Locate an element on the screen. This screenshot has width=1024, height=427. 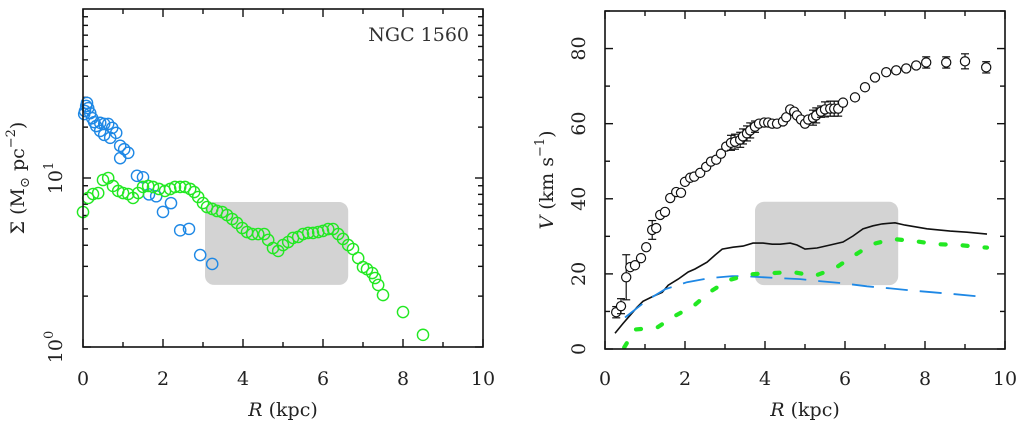
left-y-axis-label: Σ (M⊙ pc−2) is located at coordinates (18, 178).